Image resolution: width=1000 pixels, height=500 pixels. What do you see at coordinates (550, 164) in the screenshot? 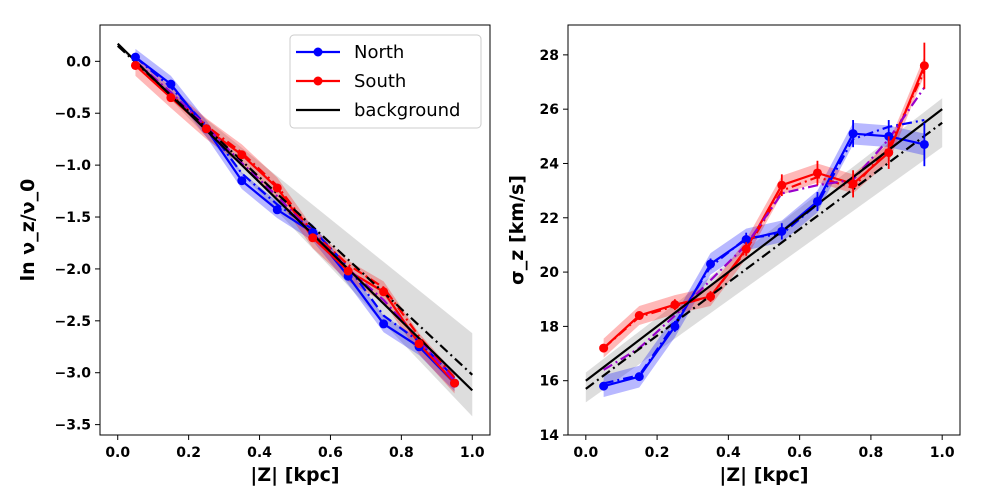
I see `y-tick-label: 24` at bounding box center [550, 164].